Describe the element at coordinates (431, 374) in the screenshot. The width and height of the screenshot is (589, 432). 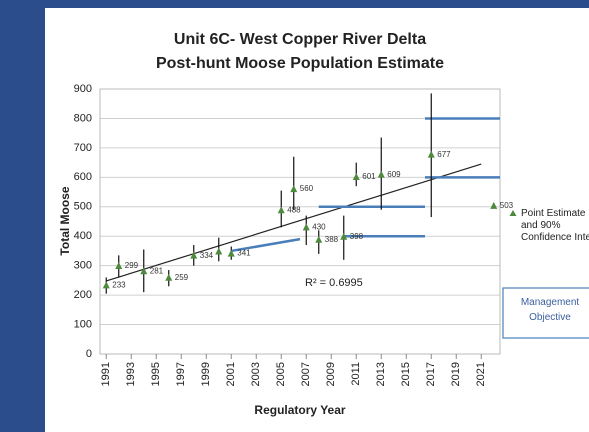
I see `x-tick-label: 2017` at that location.